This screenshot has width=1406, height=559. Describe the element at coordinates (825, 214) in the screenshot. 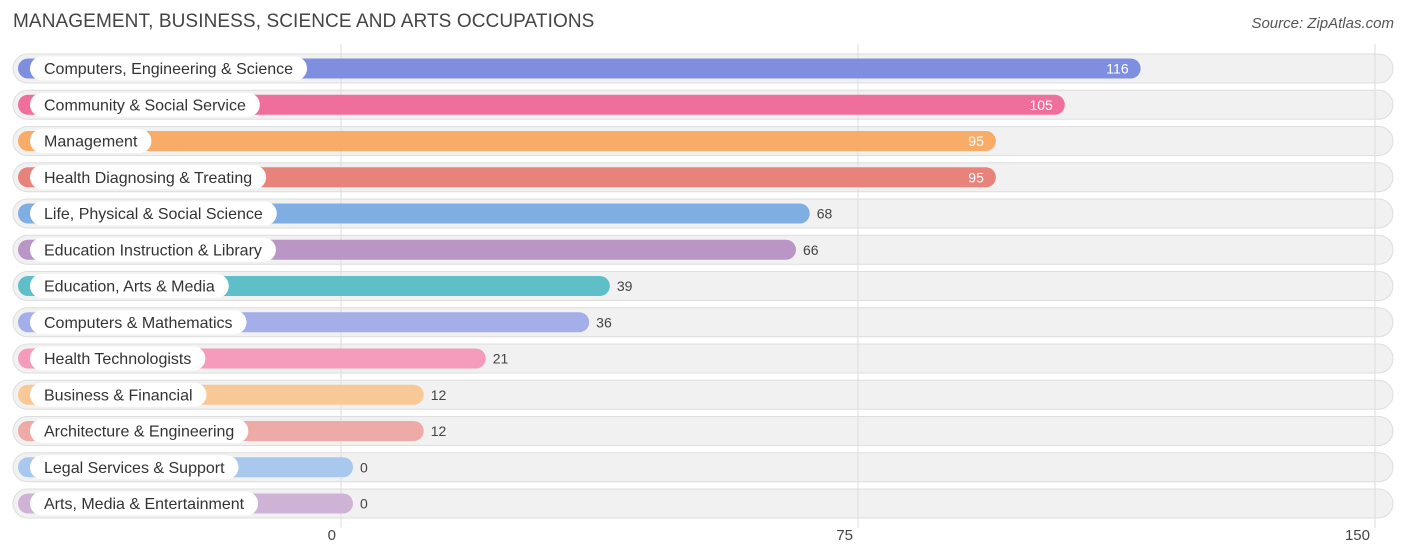

I see `value-label: 68` at that location.